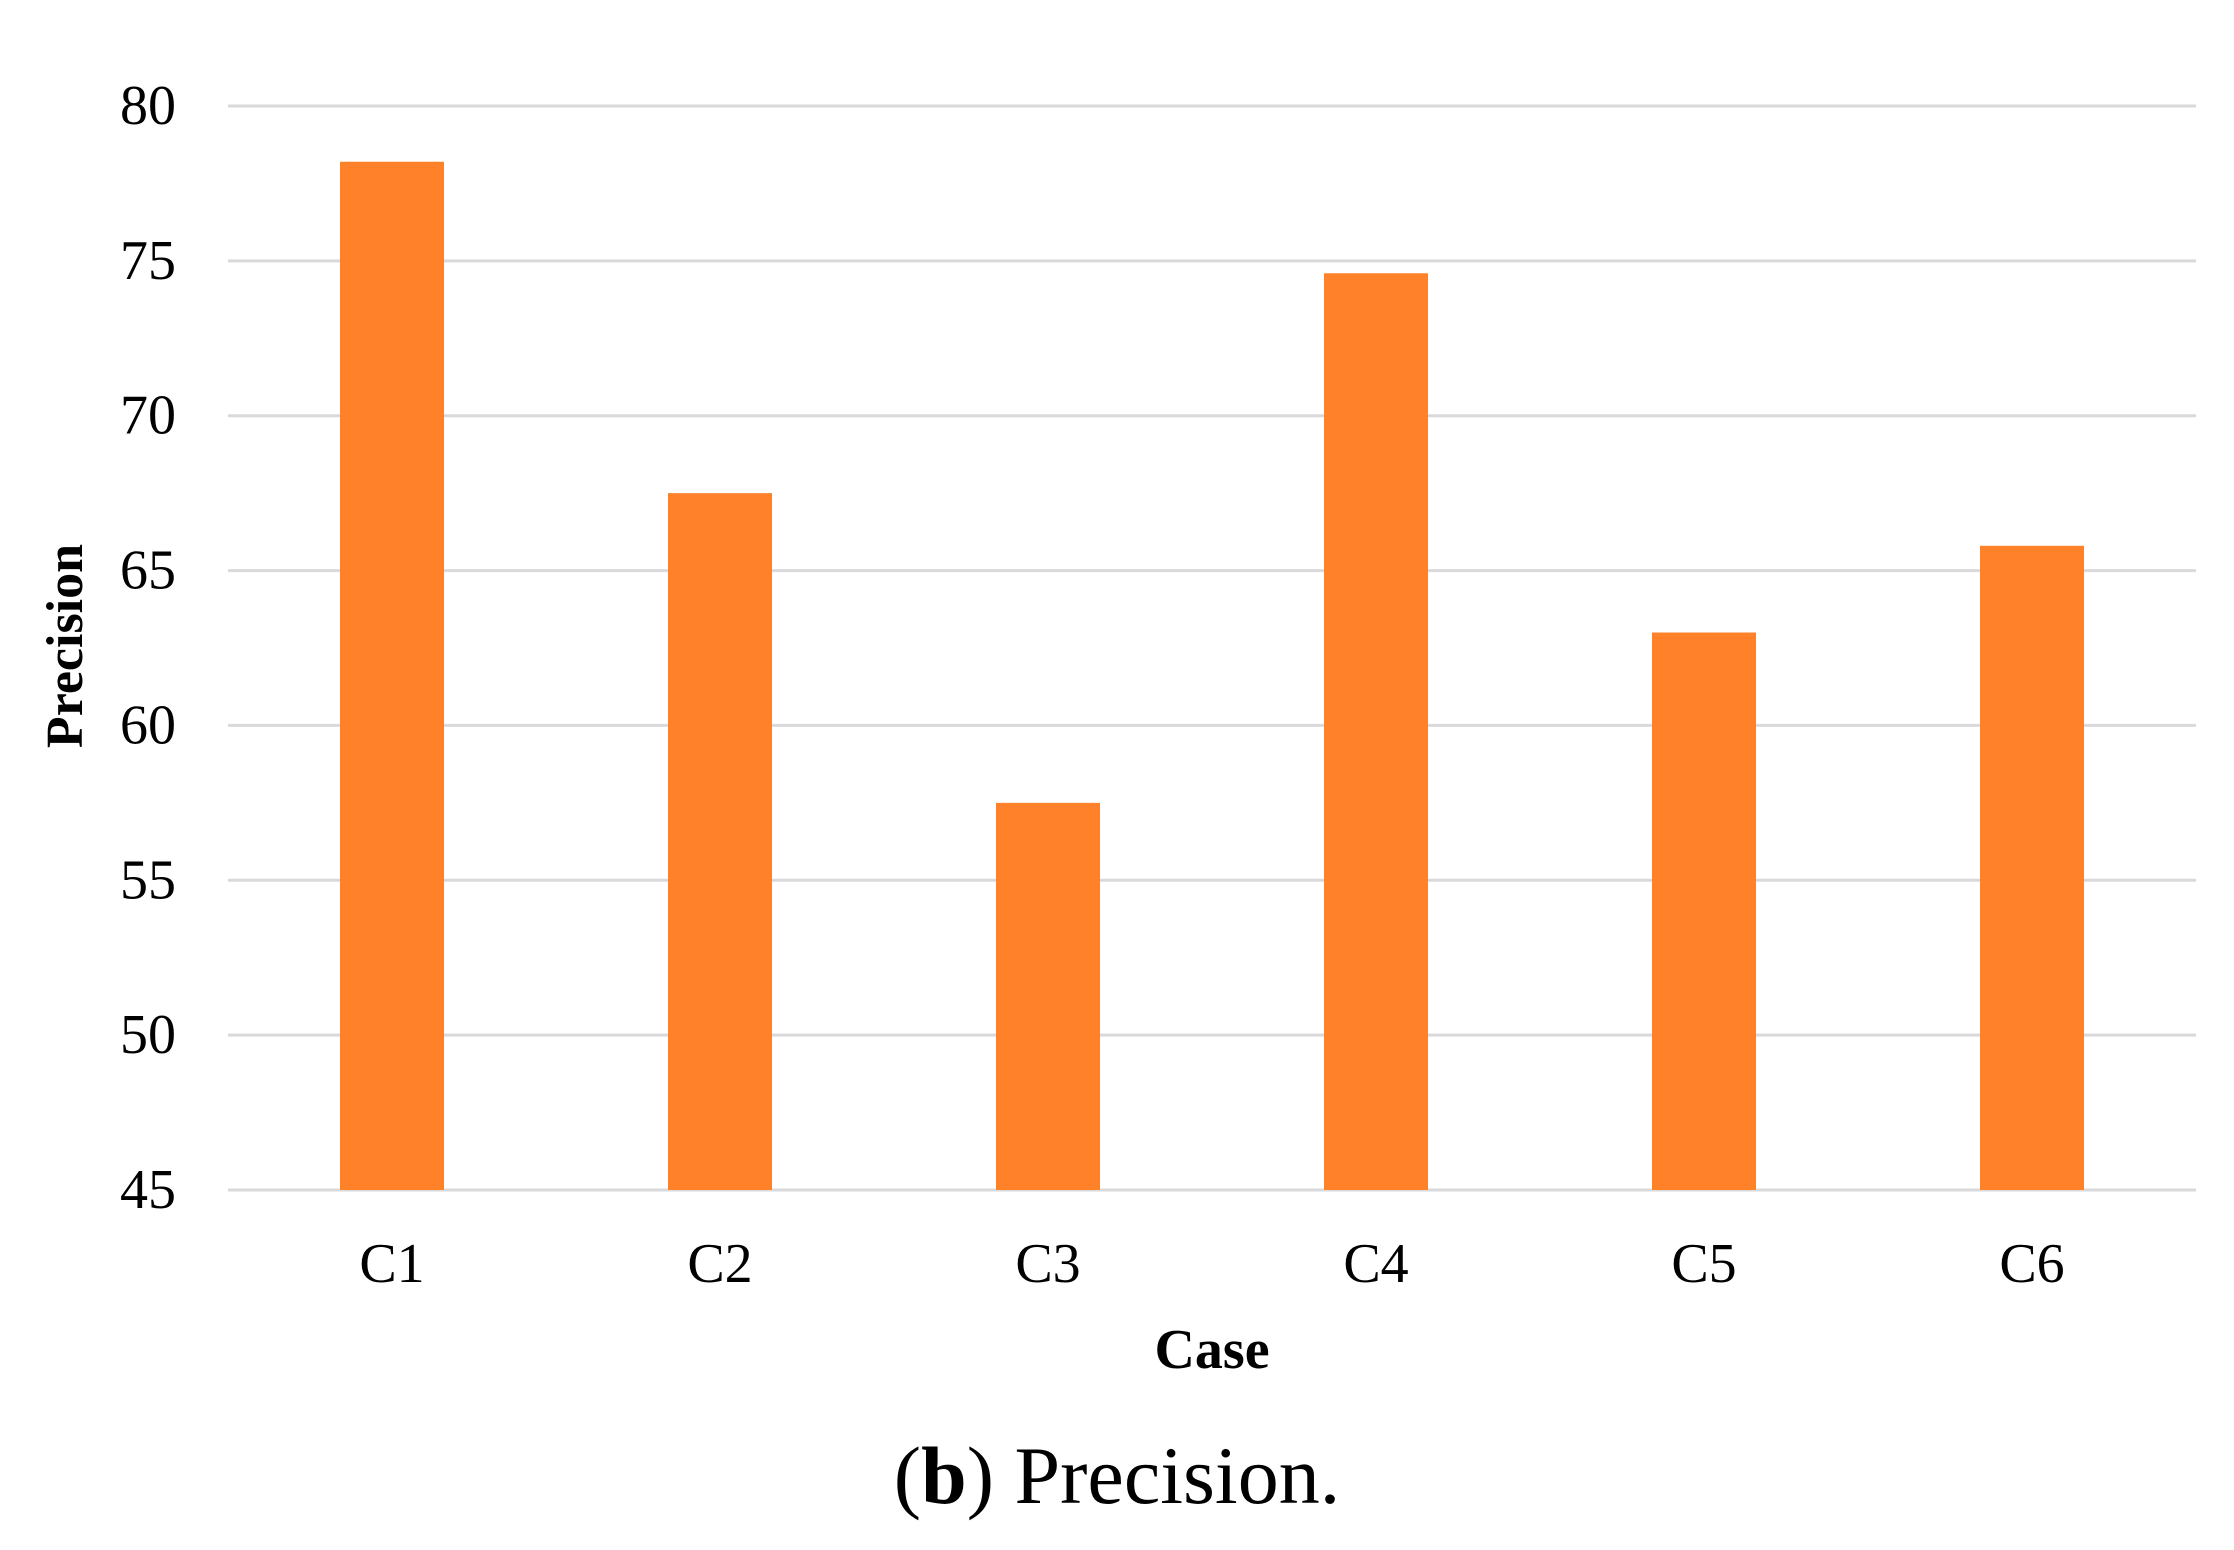  What do you see at coordinates (1048, 996) in the screenshot?
I see `bar-c3` at bounding box center [1048, 996].